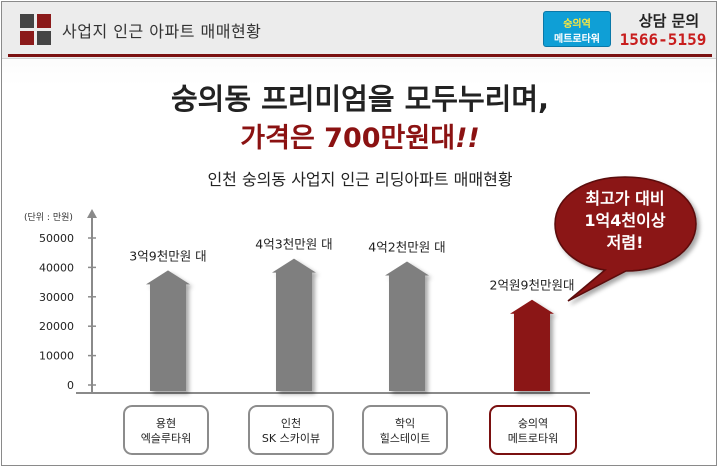  I want to click on contact-label: 상담 문의, so click(669, 21).